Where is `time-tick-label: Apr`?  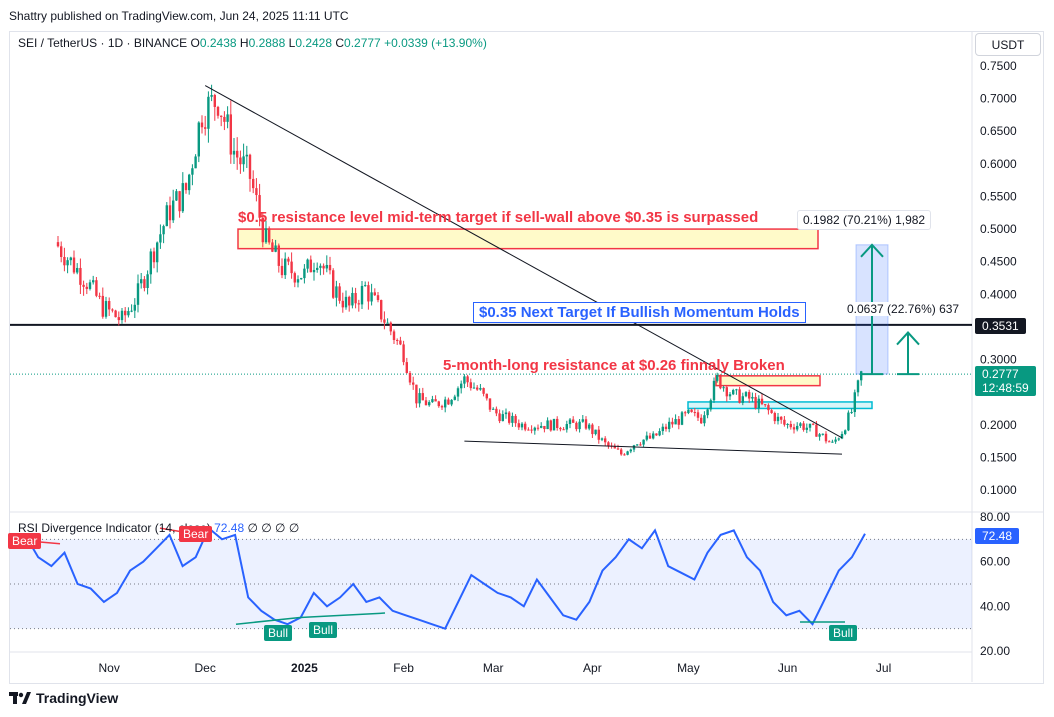 time-tick-label: Apr is located at coordinates (592, 668).